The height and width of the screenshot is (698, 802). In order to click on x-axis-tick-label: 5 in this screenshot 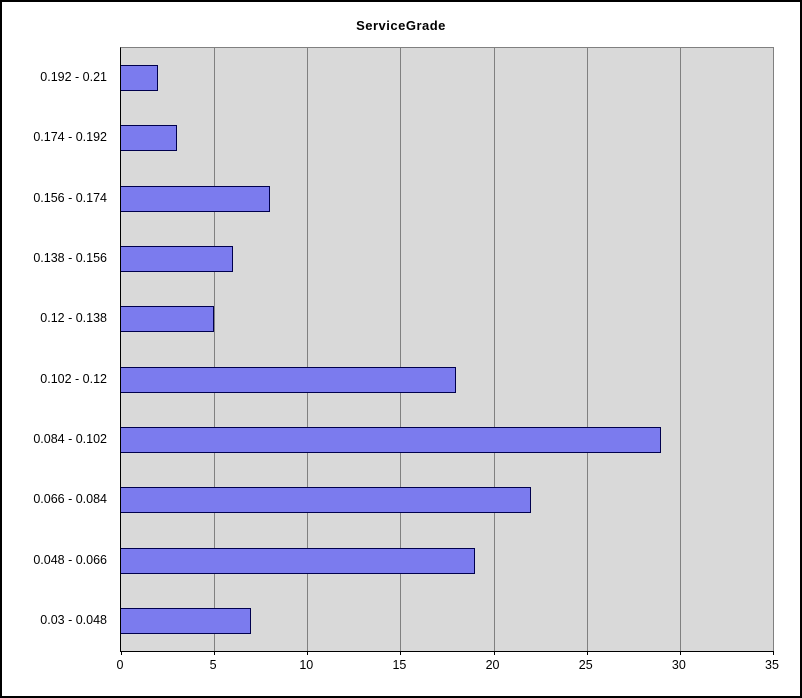, I will do `click(213, 665)`.